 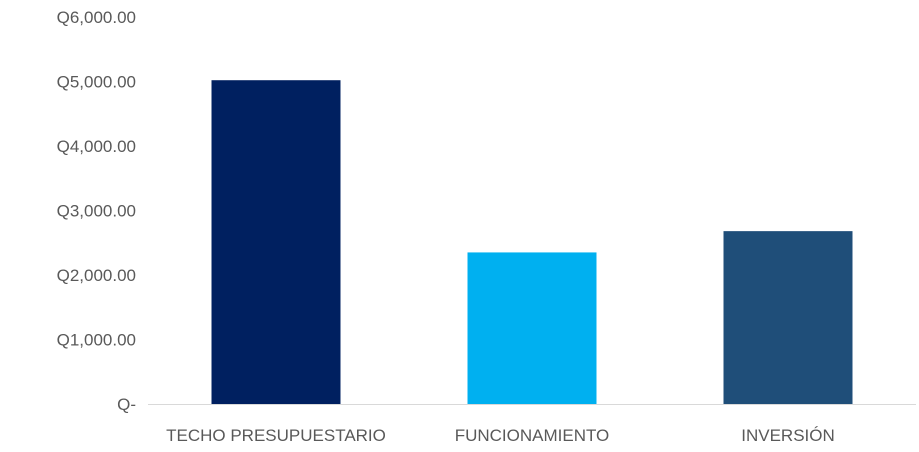 What do you see at coordinates (788, 435) in the screenshot?
I see `x-category-label: INVERSIÓN` at bounding box center [788, 435].